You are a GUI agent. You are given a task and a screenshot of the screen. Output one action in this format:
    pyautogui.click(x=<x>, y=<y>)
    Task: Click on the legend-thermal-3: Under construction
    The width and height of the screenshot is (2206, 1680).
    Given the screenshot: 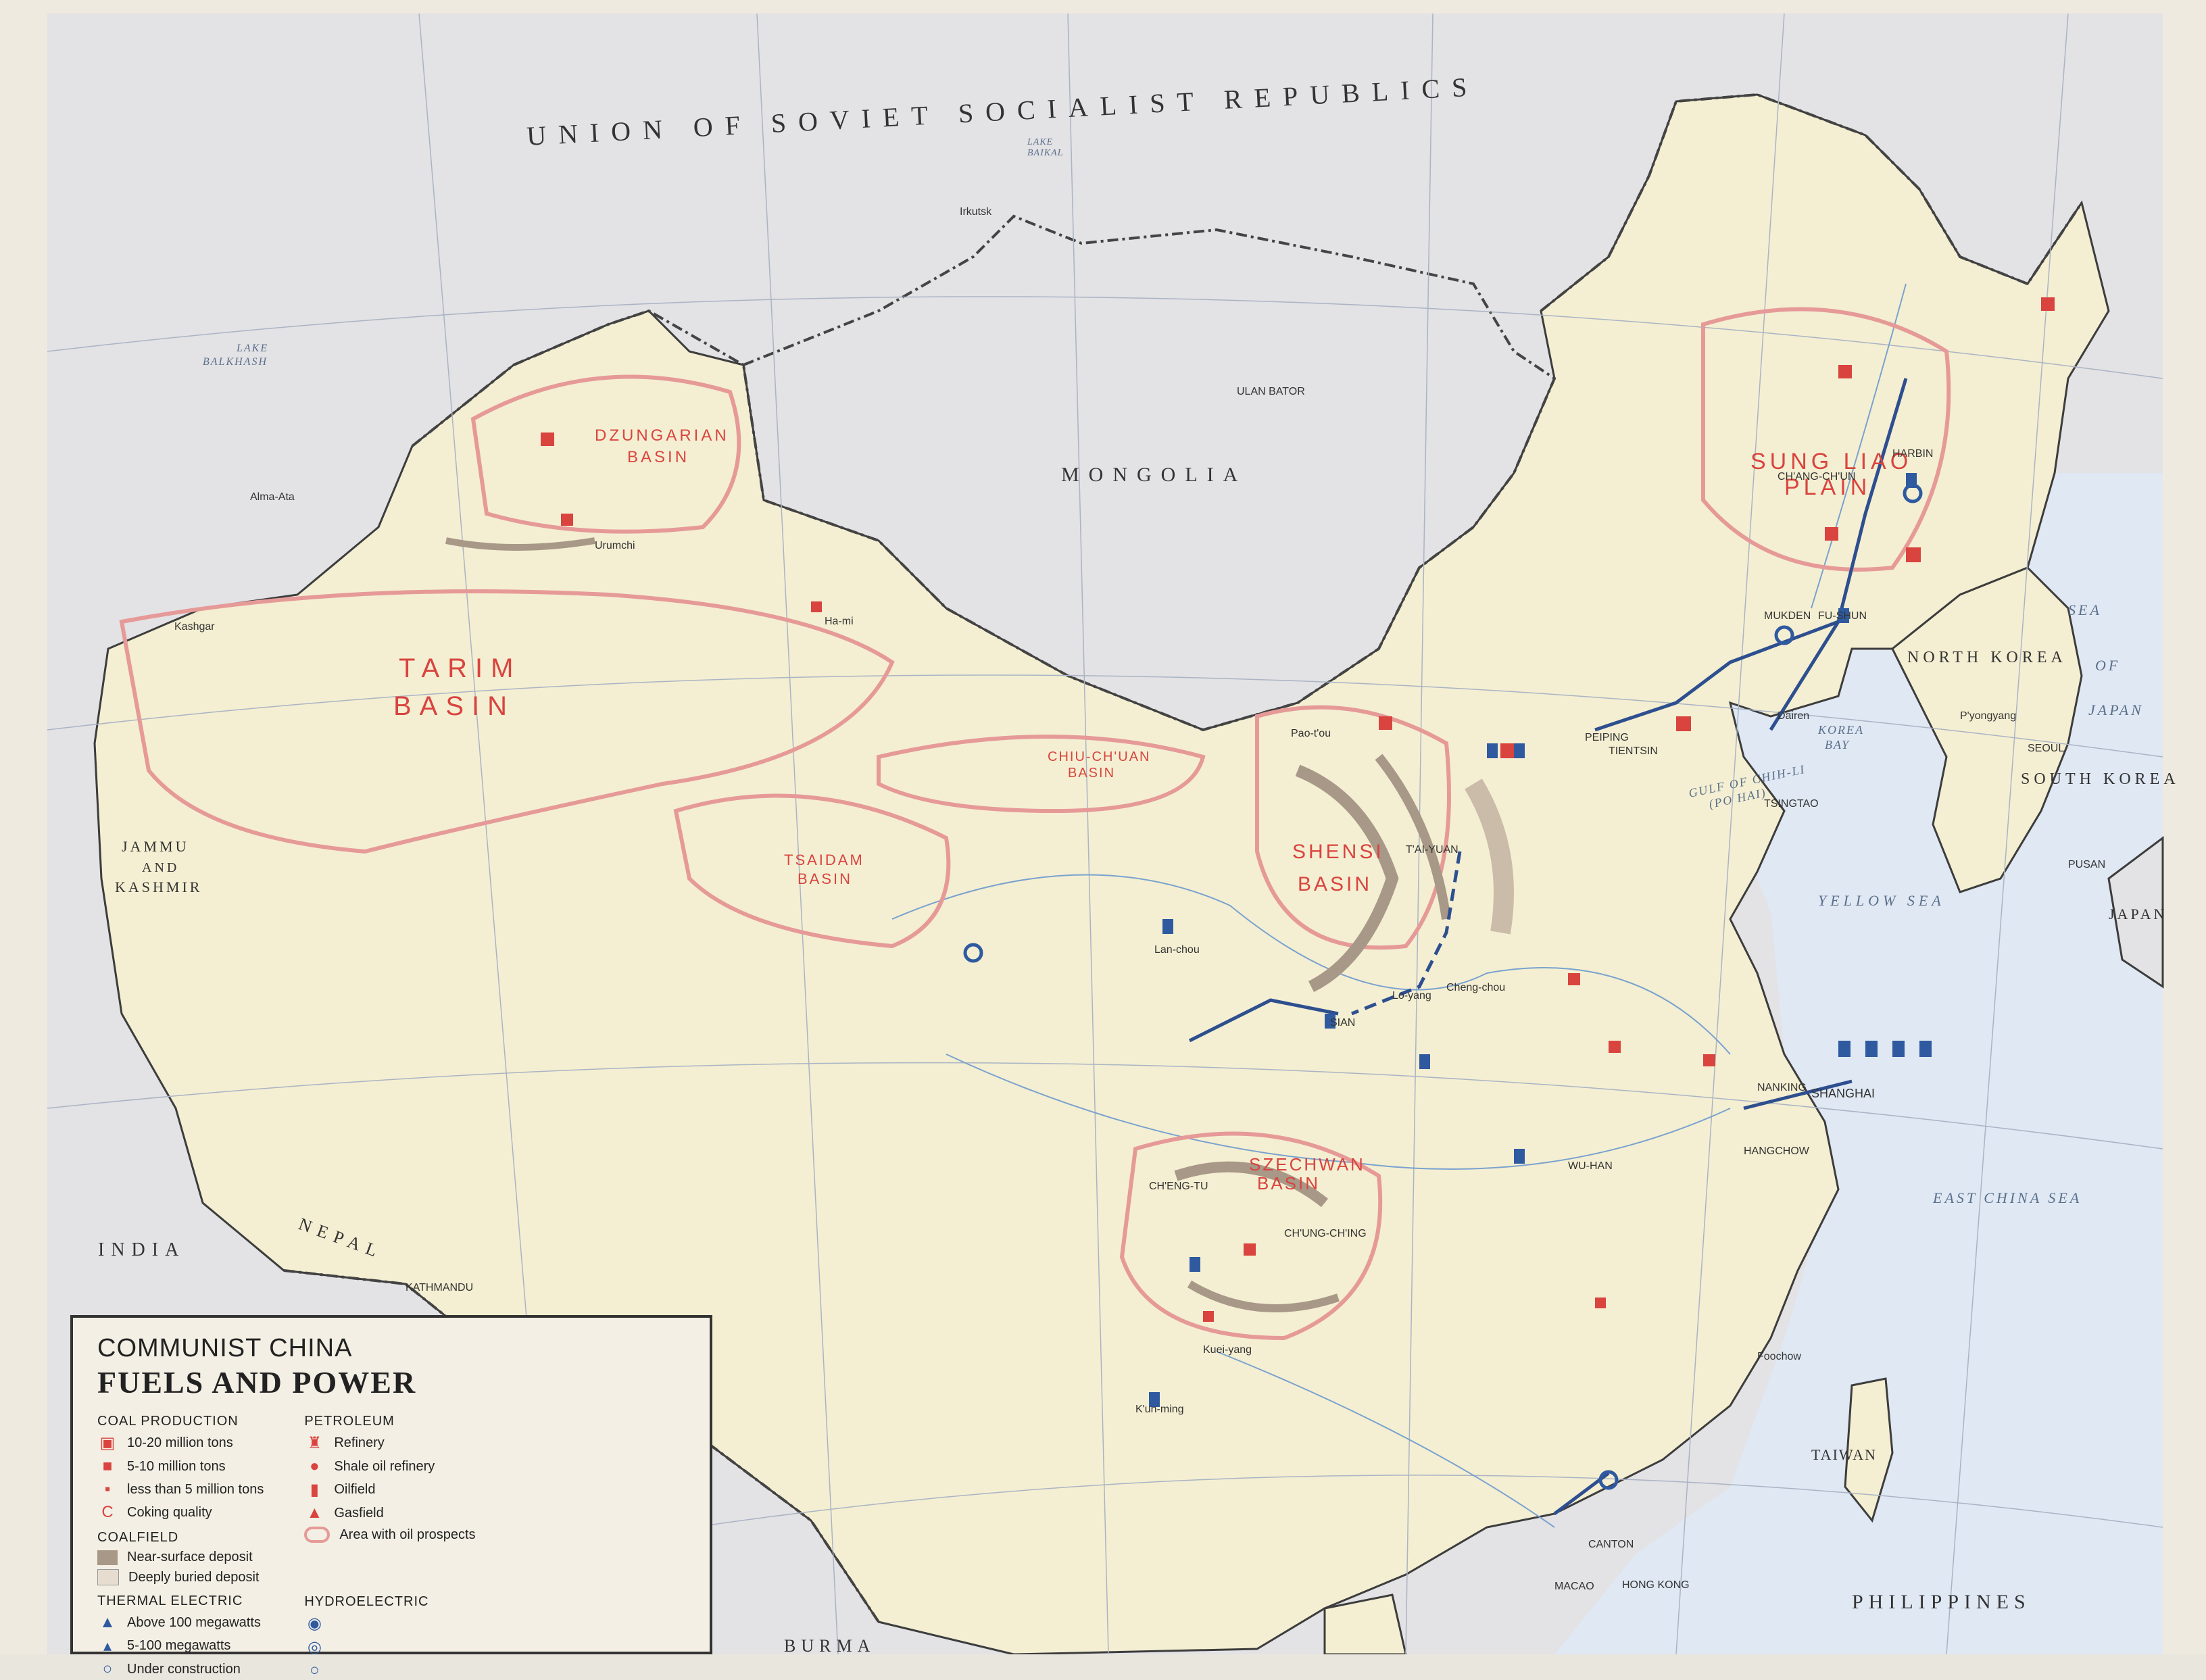 What is the action you would take?
    pyautogui.click(x=184, y=1669)
    